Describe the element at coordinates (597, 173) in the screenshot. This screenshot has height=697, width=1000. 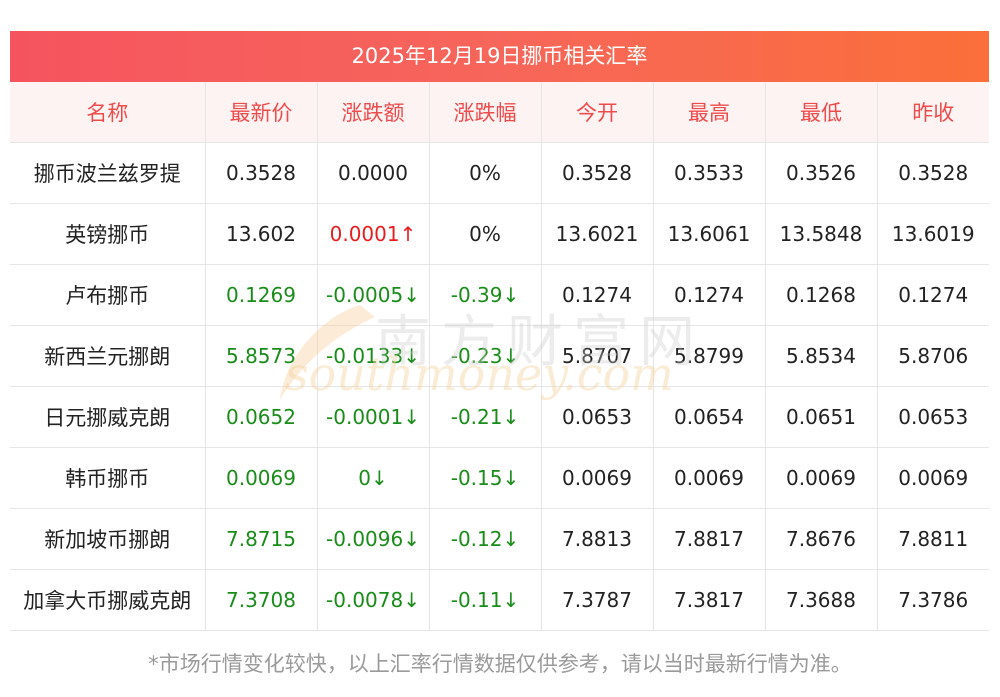
I see `row-open: 0.3528` at that location.